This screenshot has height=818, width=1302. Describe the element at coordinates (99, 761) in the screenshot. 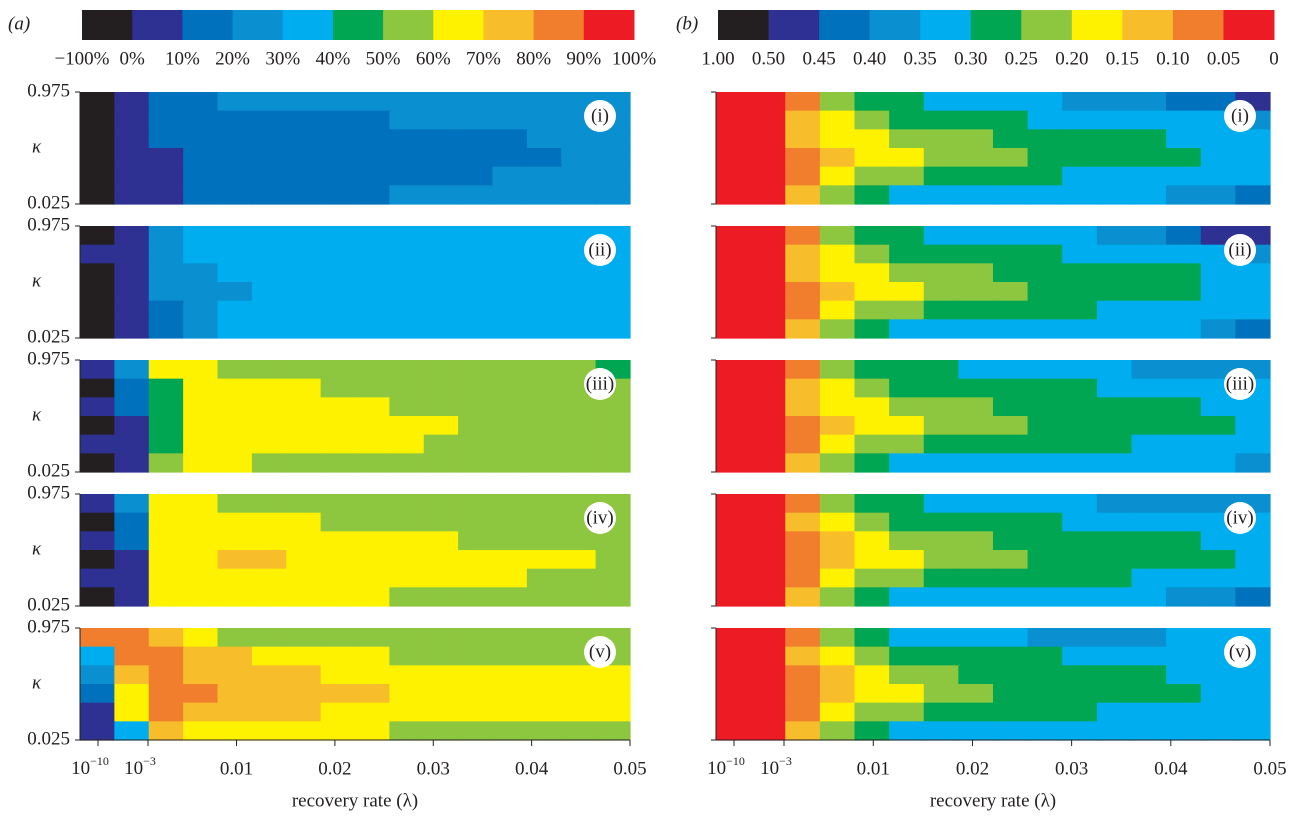

I see `x-tick-exponent: −10` at that location.